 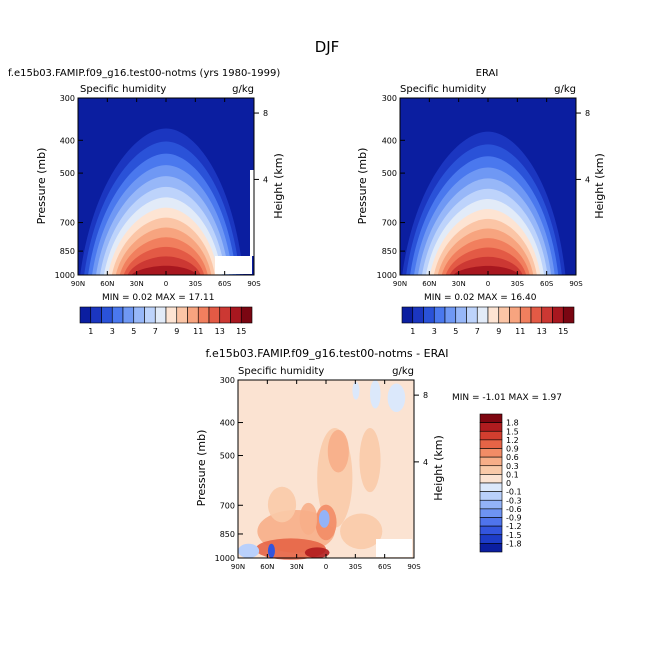 I want to click on panel3-colorbar-label: -1.8, so click(x=514, y=543).